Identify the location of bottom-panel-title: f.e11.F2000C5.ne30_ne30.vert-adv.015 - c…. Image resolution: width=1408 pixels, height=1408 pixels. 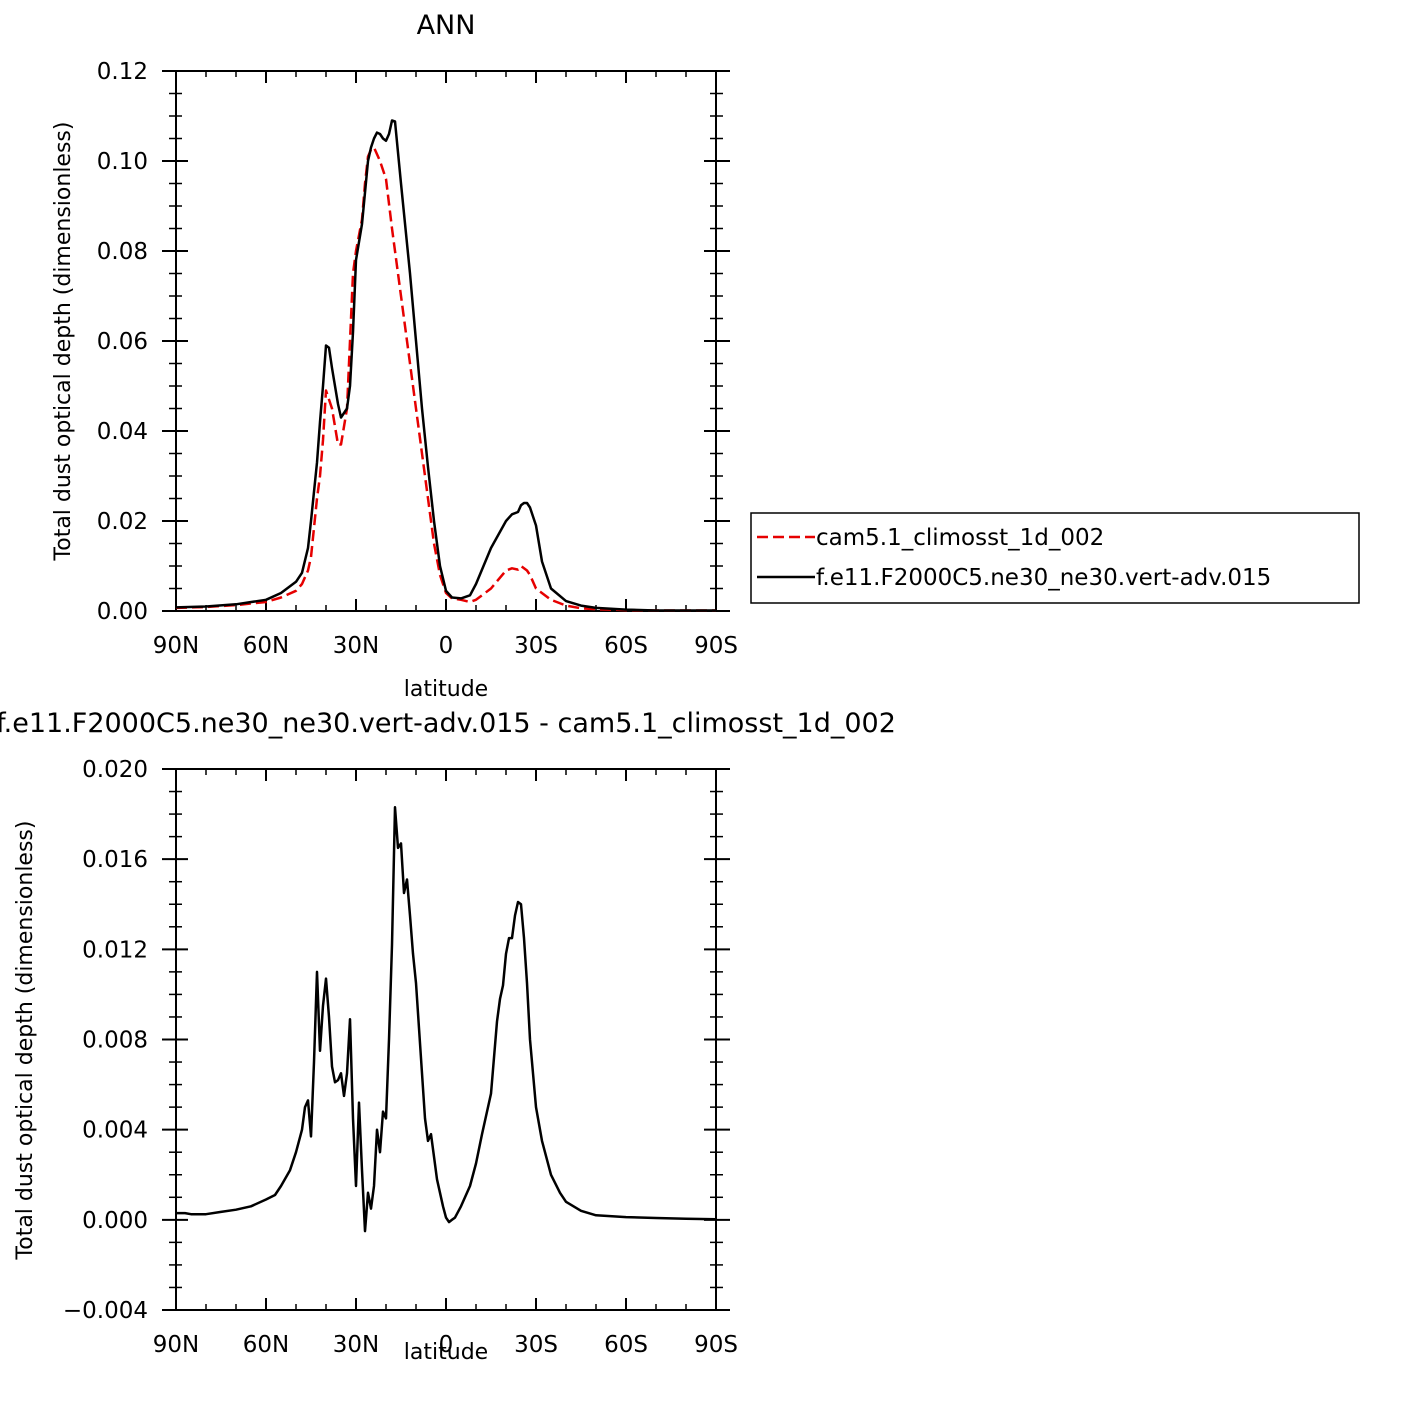
(448, 723).